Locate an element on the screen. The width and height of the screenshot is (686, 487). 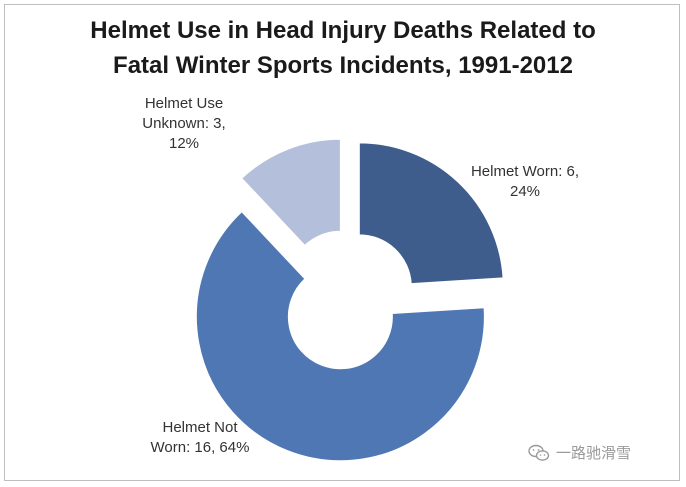
data-label-line: Worn: 16, 64% is located at coordinates (200, 447).